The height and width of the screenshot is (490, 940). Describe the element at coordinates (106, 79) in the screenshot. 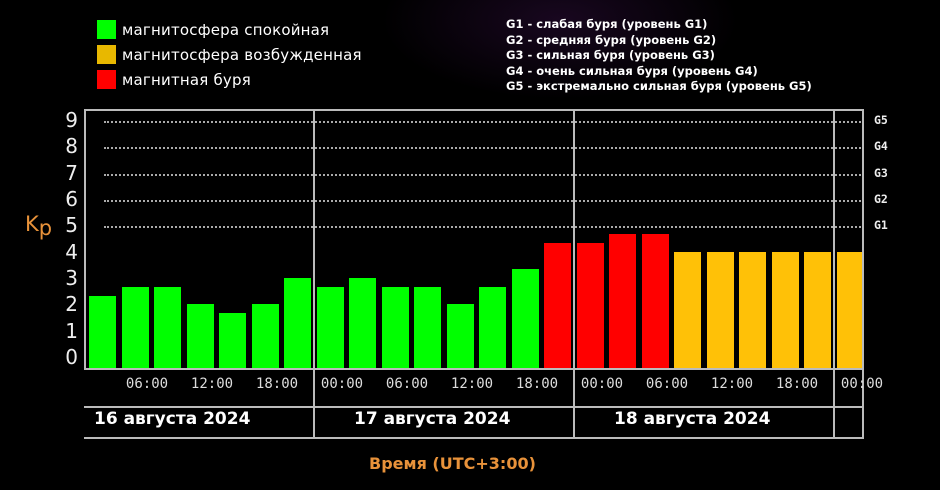

I see `swatch-red-icon` at that location.